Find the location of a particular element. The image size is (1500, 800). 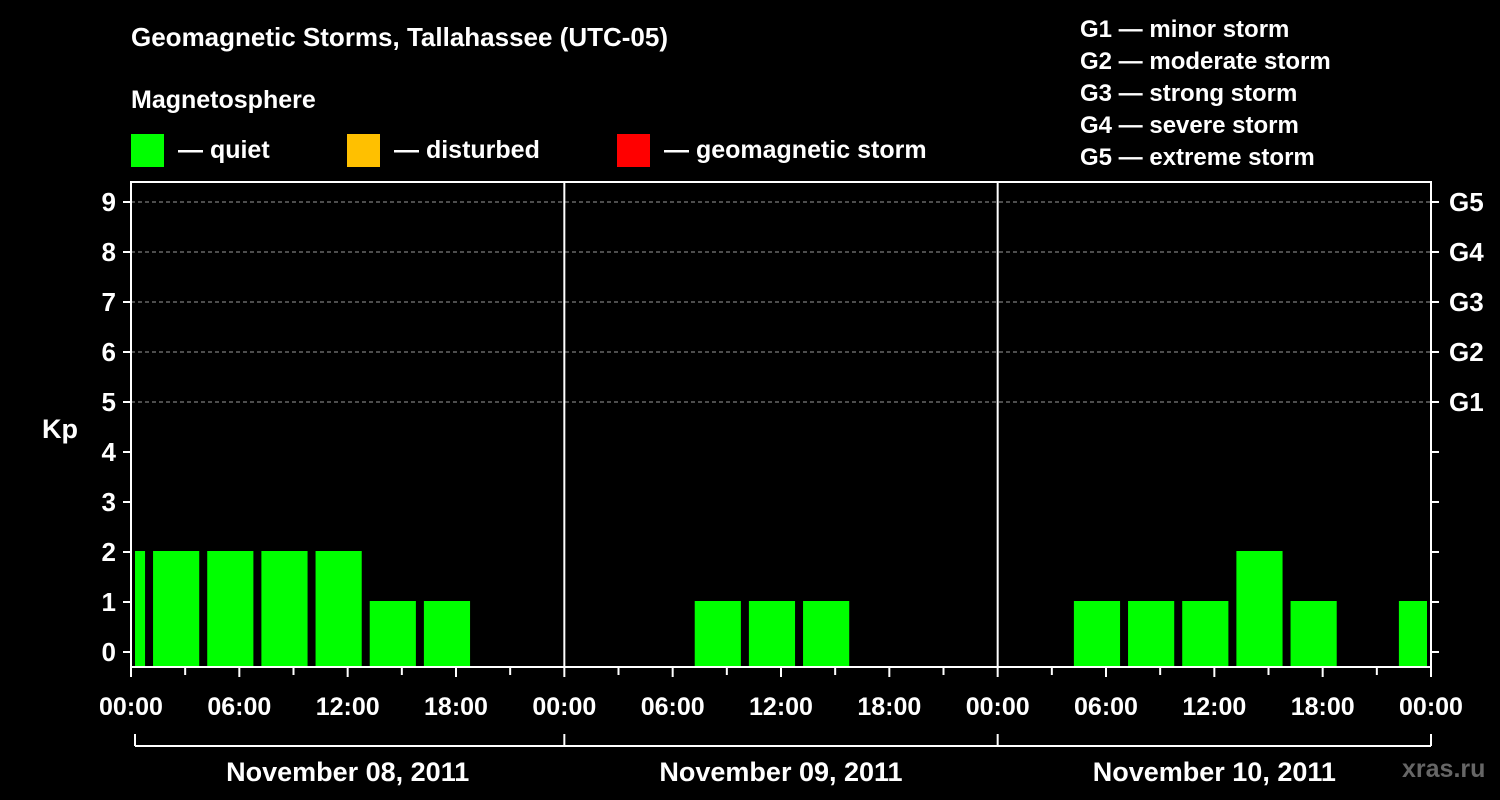

day-label: November 08, 2011 is located at coordinates (347, 772).